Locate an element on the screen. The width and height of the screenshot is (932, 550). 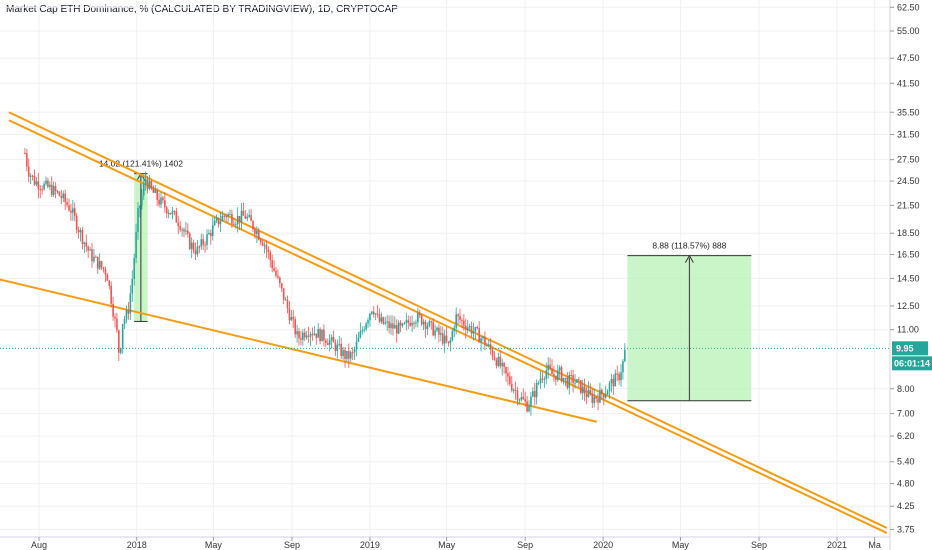
x-tick-label: 2019 is located at coordinates (370, 545).